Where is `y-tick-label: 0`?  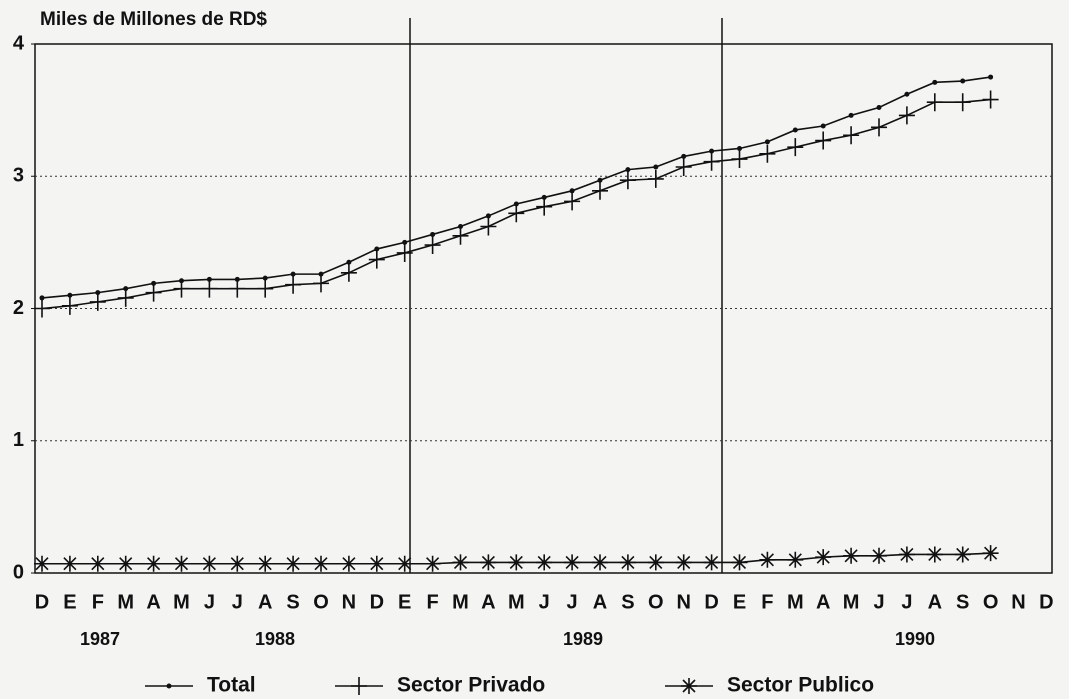 y-tick-label: 0 is located at coordinates (18, 572).